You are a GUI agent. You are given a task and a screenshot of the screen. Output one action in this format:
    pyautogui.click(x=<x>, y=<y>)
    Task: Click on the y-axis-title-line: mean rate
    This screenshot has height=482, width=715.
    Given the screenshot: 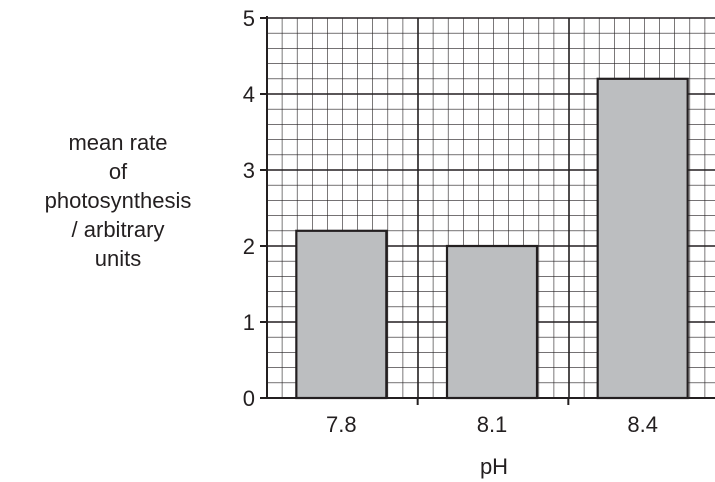 What is the action you would take?
    pyautogui.click(x=118, y=142)
    